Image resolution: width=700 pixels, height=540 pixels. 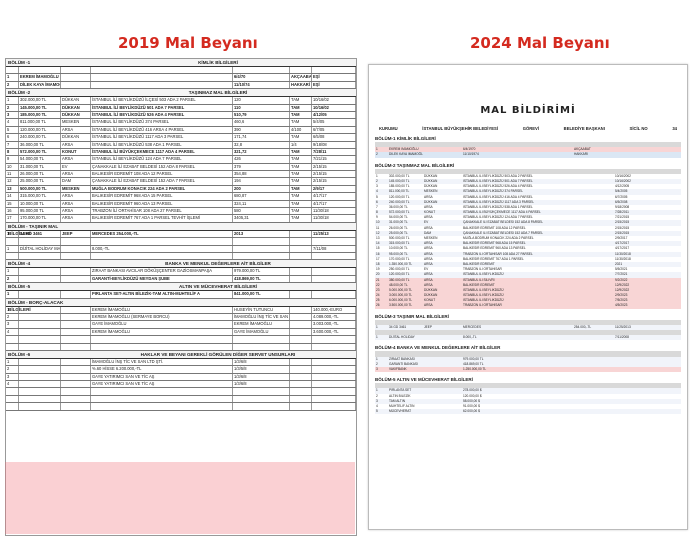 What do you see at coordinates (162, 189) in the screenshot?
I see `table-cell: MUĞLA BODRUM KONACIK 224 ADA 2 PARSEL` at bounding box center [162, 189].